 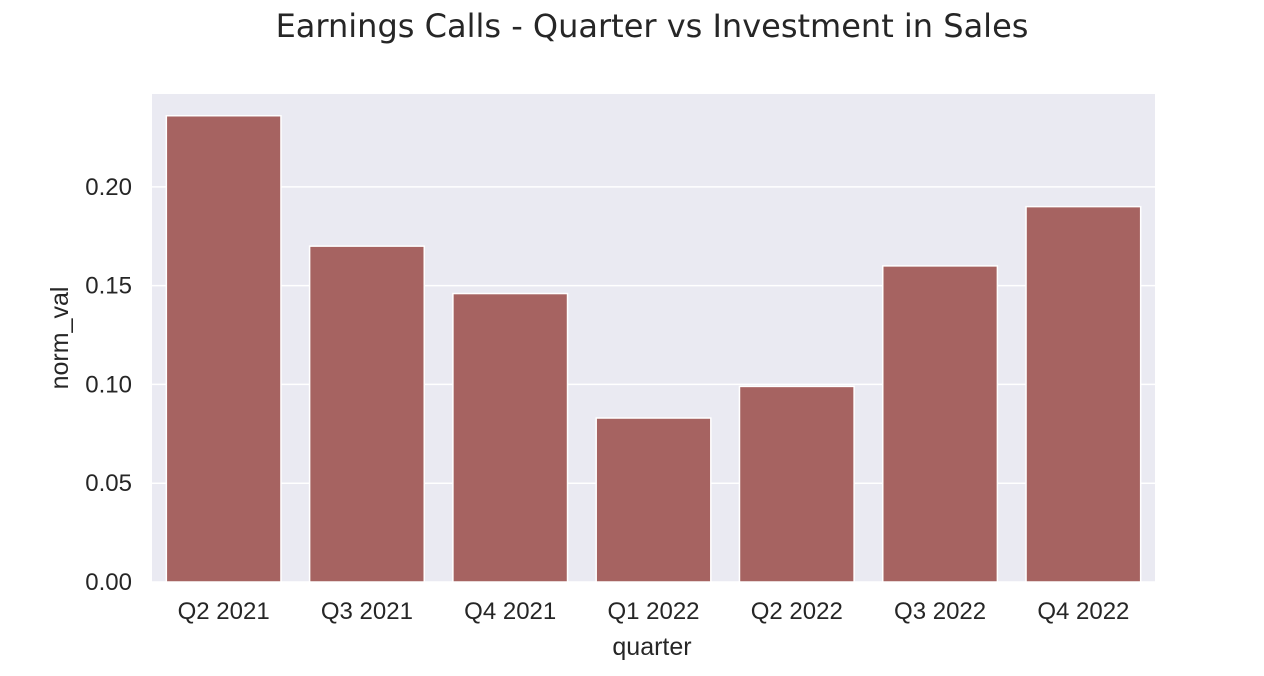 I want to click on y-tick-label: 0.05, so click(x=108, y=483).